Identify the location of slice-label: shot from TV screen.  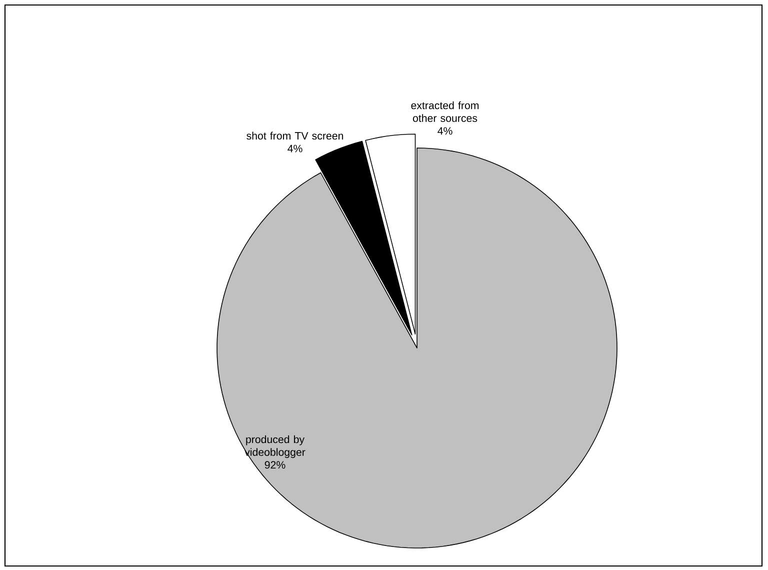
(295, 136).